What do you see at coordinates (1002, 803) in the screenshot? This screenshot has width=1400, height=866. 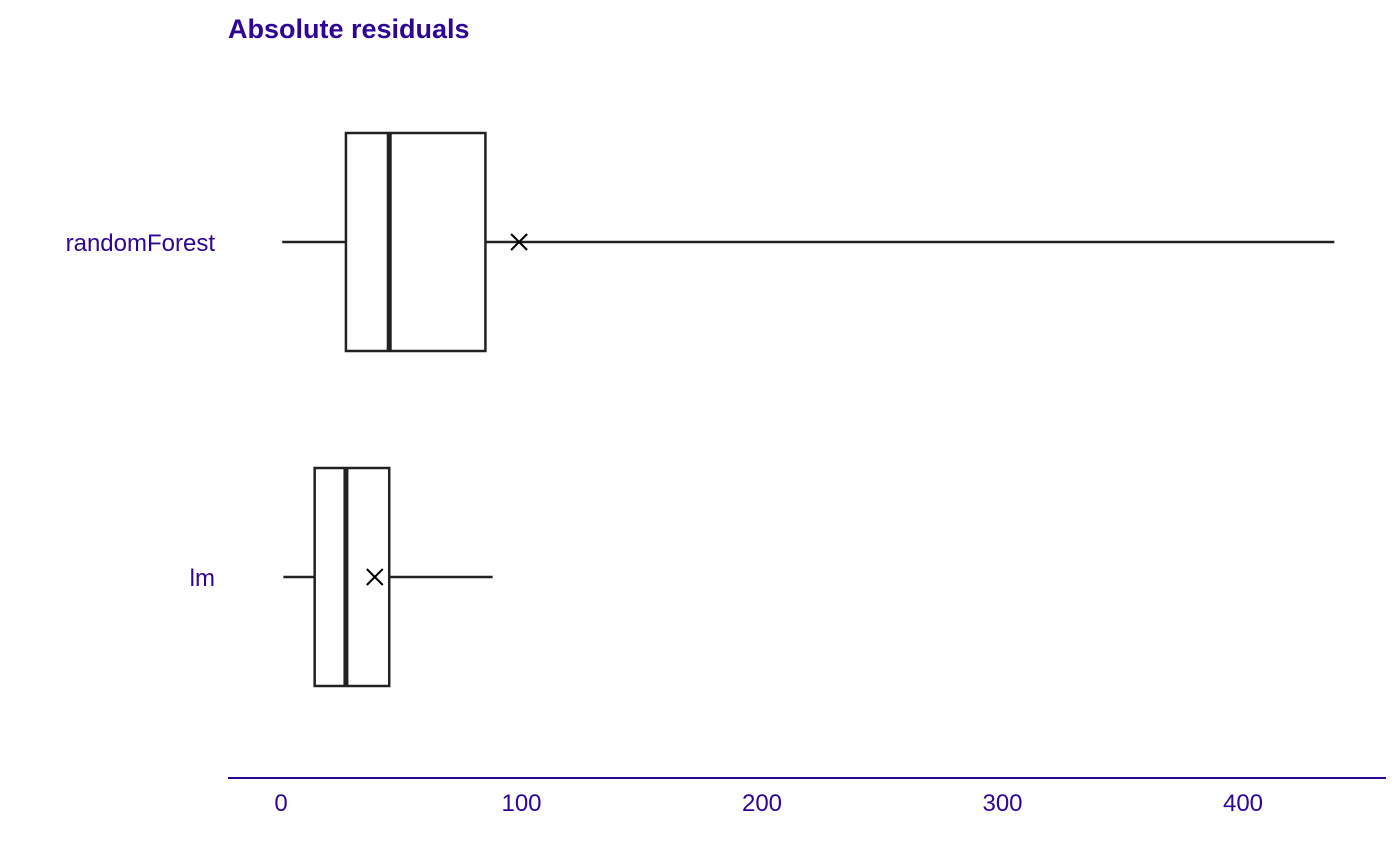 I see `x-tick-label: 300` at bounding box center [1002, 803].